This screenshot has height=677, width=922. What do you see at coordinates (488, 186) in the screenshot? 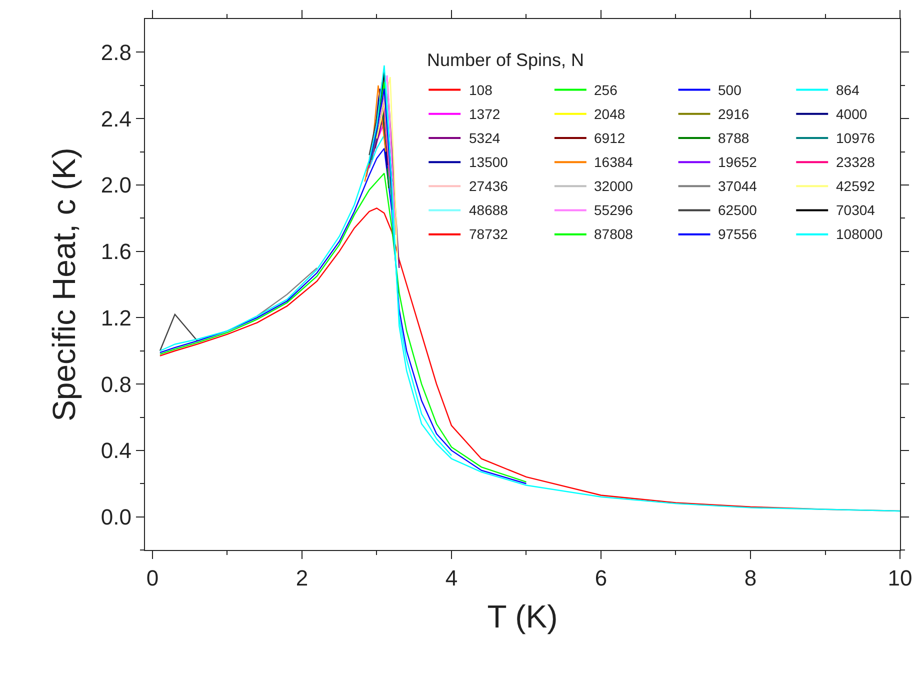
I see `legend-label: 27436` at bounding box center [488, 186].